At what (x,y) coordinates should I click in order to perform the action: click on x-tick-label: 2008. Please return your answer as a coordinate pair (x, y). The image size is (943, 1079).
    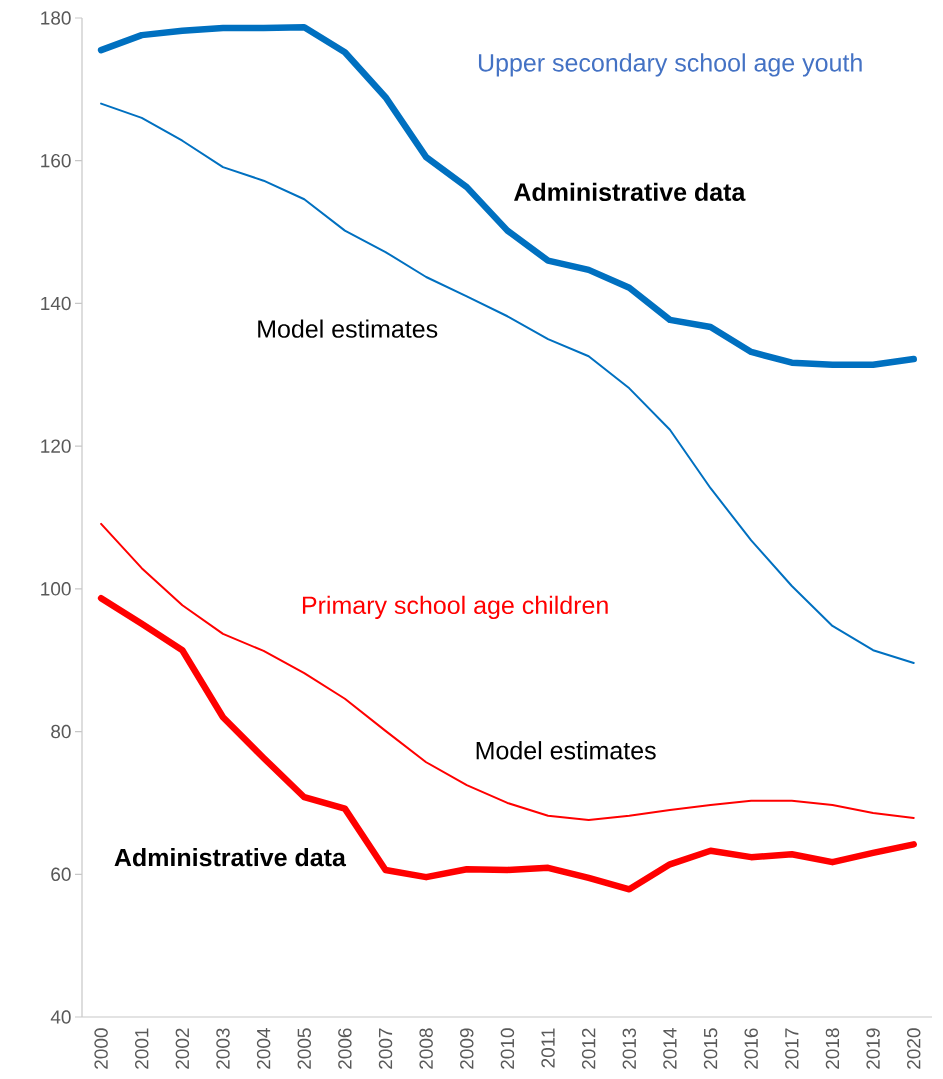
    Looking at the image, I should click on (426, 1048).